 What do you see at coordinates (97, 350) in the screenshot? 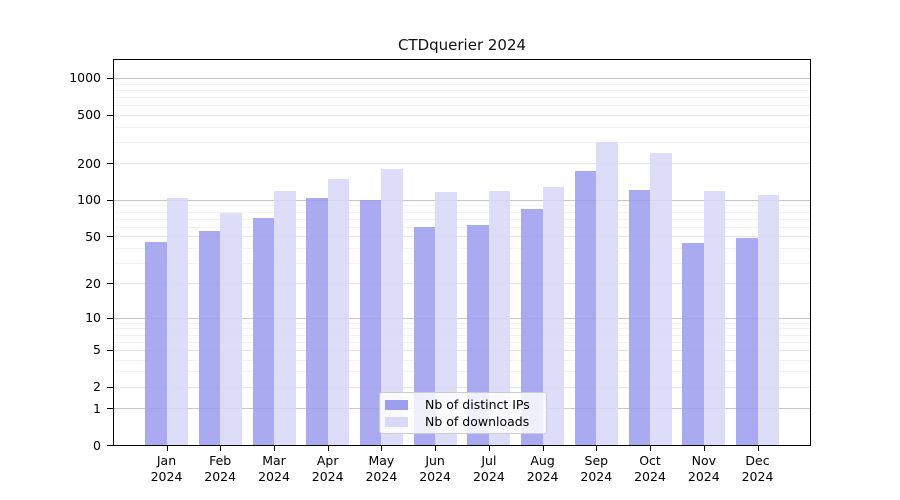
I see `y-tick-label: 5` at bounding box center [97, 350].